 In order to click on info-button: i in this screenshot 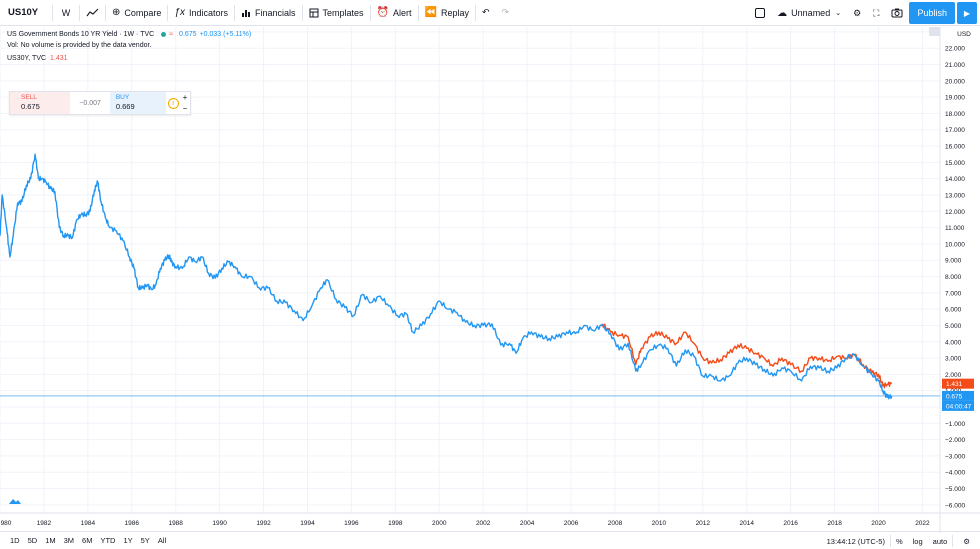, I will do `click(173, 103)`.